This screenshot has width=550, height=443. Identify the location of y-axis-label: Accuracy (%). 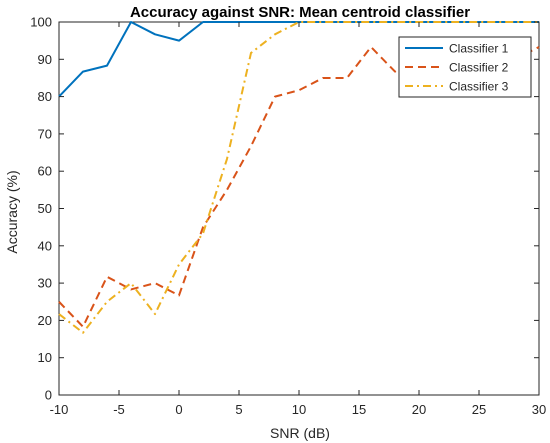
(12, 211).